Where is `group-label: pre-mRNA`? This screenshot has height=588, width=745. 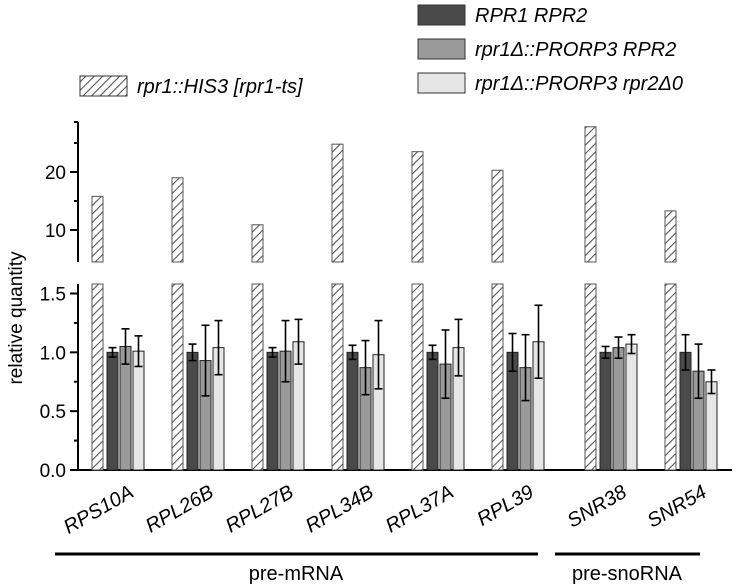
group-label: pre-mRNA is located at coordinates (296, 574).